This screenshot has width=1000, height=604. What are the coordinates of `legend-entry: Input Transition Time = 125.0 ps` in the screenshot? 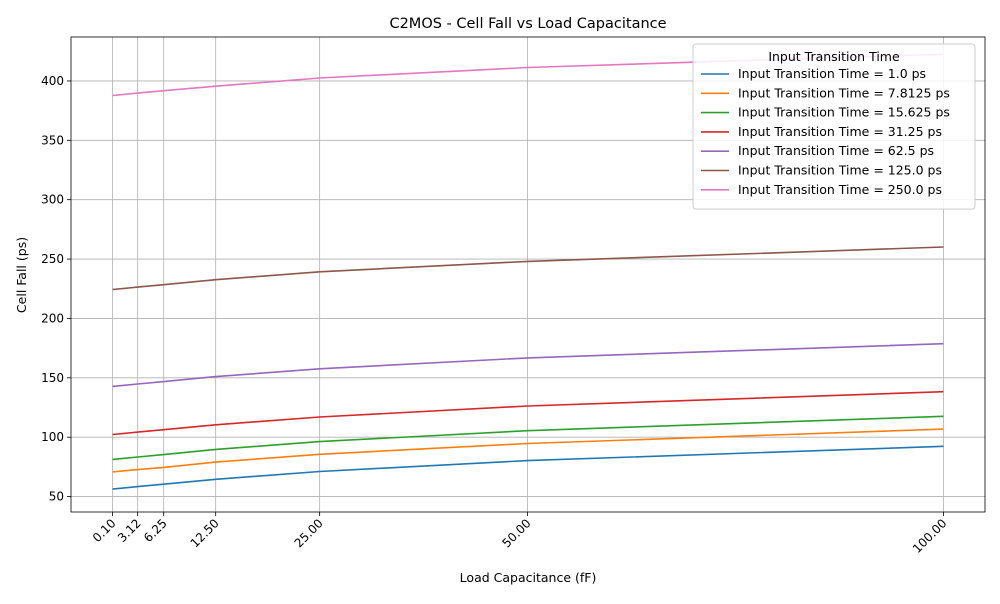 It's located at (840, 170).